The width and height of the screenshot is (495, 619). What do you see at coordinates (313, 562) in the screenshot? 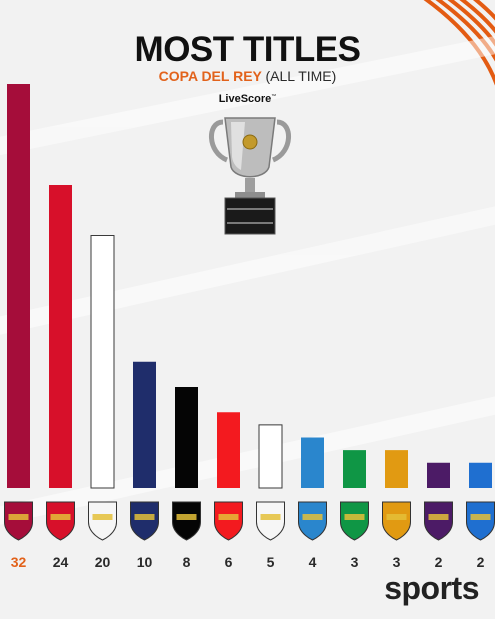
I see `value-label-espanyol-crest: 4` at bounding box center [313, 562].